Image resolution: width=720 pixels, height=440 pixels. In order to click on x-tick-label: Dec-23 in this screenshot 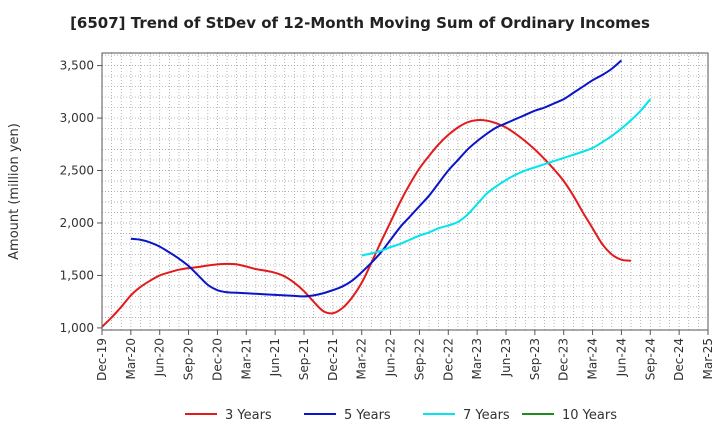, I will do `click(564, 359)`.